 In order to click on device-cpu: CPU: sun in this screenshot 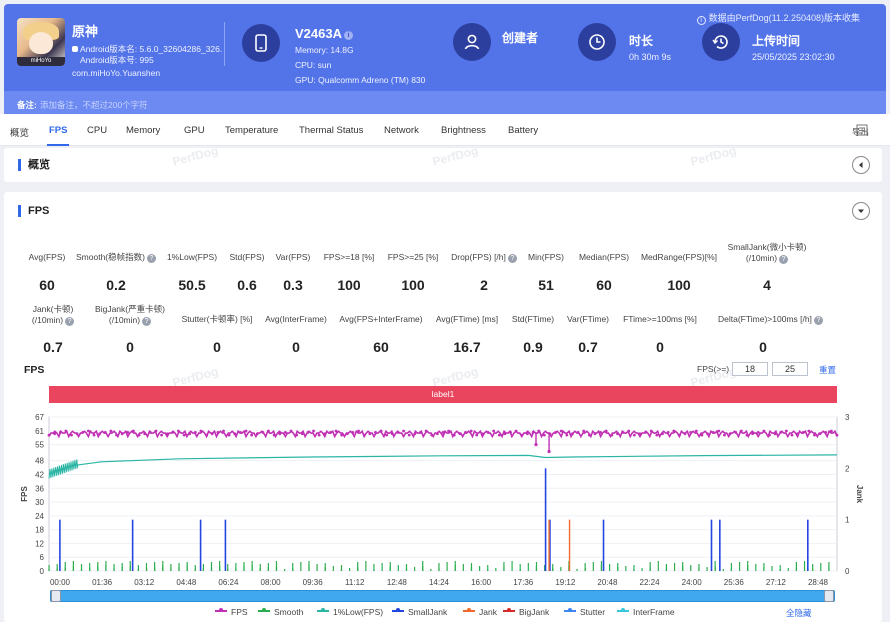, I will do `click(313, 65)`.